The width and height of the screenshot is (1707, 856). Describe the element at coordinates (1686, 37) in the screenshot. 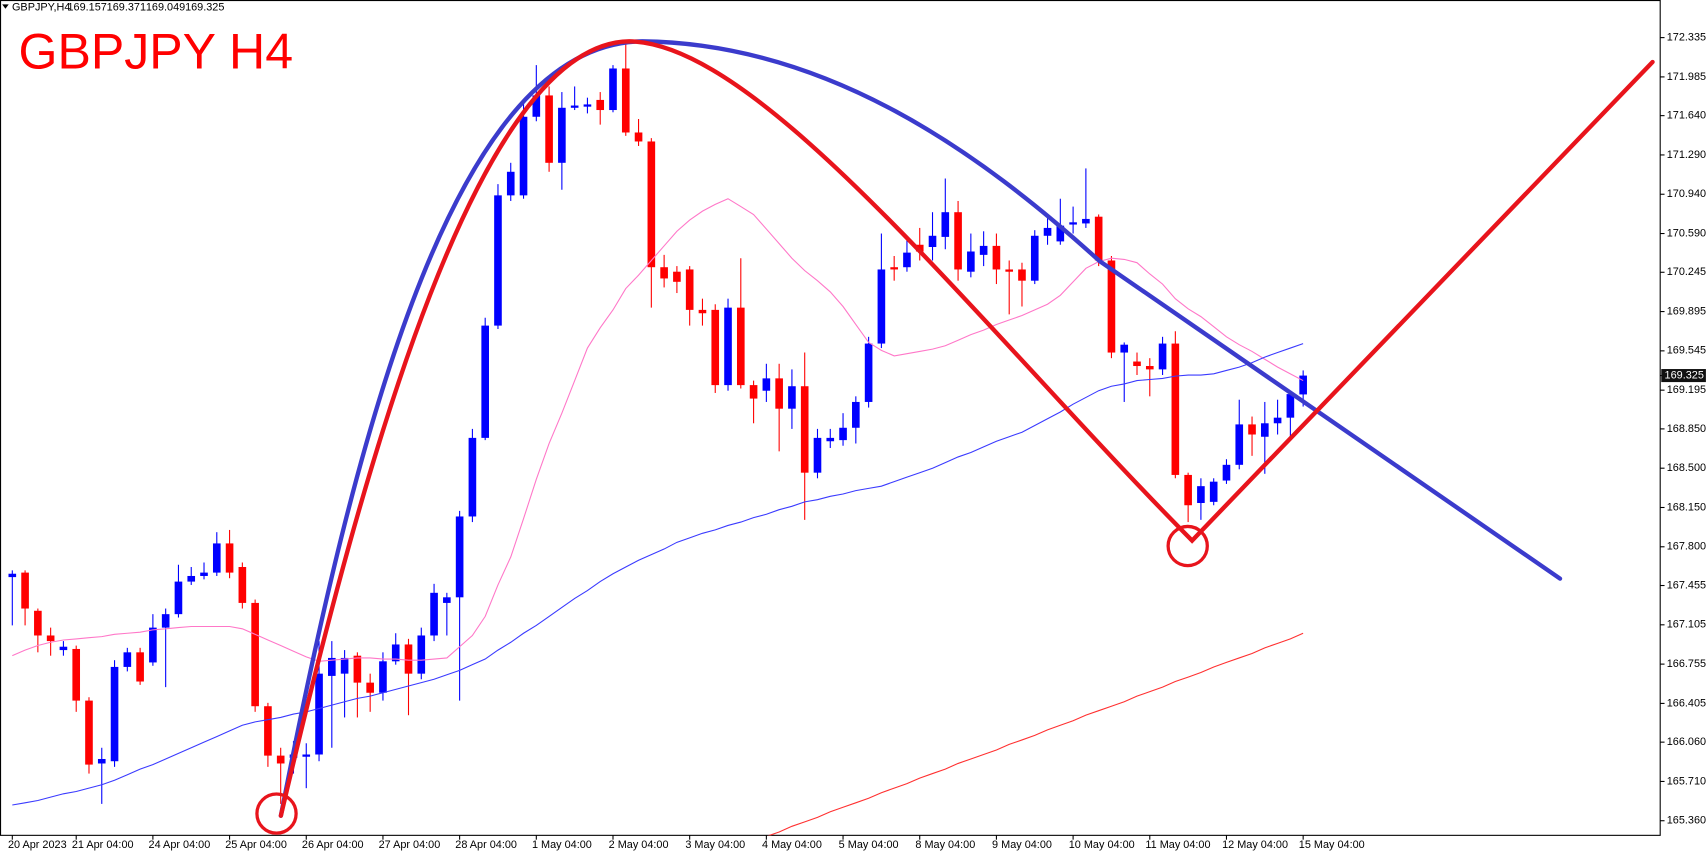

I see `y-tick-label: 172.335` at that location.